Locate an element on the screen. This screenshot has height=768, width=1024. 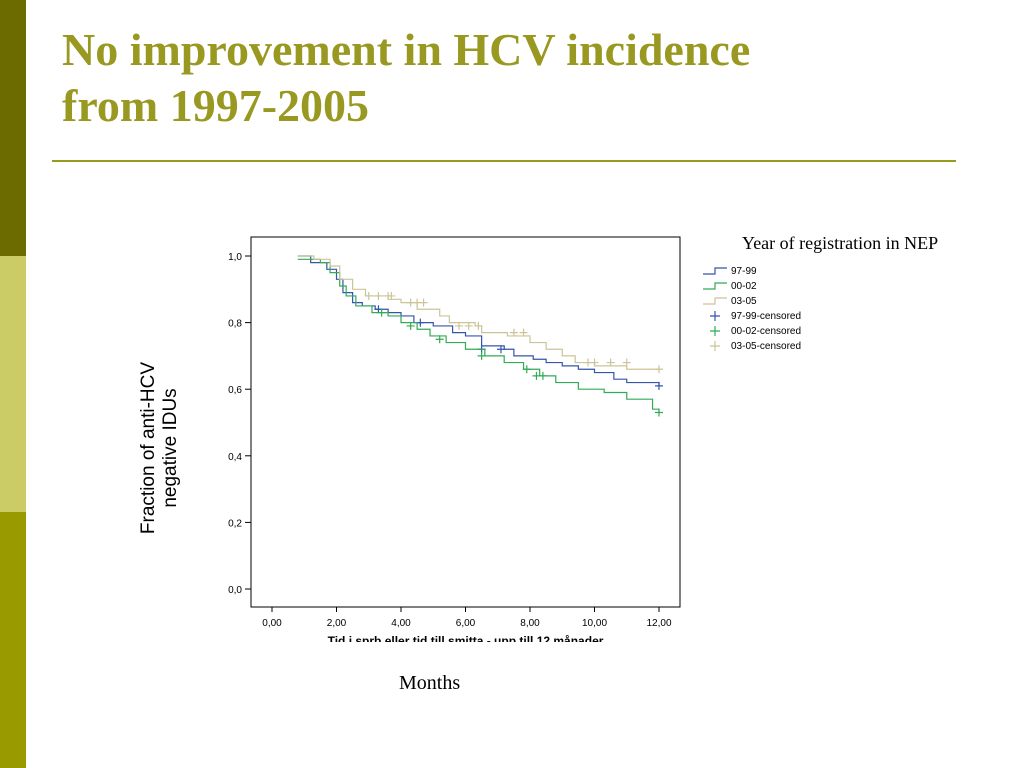
y-tick-label: 0,6 is located at coordinates (235, 390).